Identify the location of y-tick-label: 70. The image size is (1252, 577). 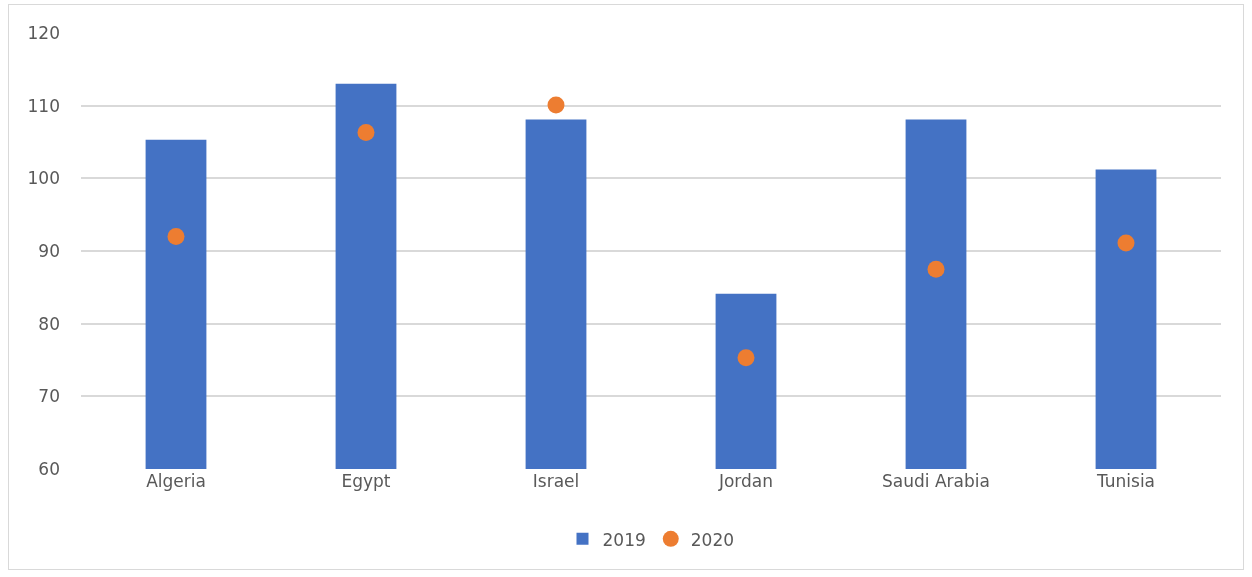
(49, 396).